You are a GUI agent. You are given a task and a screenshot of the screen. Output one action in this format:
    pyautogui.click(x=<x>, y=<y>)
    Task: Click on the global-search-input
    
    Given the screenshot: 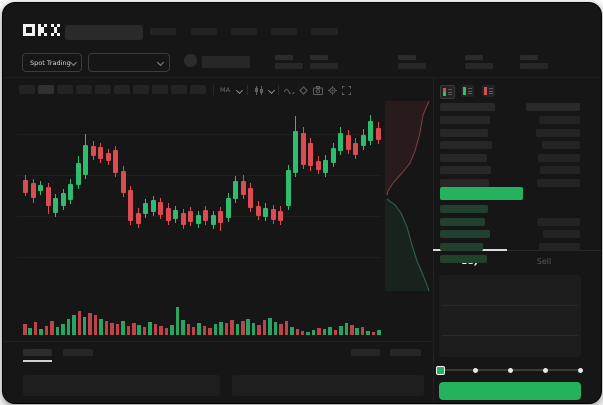 What is the action you would take?
    pyautogui.click(x=104, y=32)
    